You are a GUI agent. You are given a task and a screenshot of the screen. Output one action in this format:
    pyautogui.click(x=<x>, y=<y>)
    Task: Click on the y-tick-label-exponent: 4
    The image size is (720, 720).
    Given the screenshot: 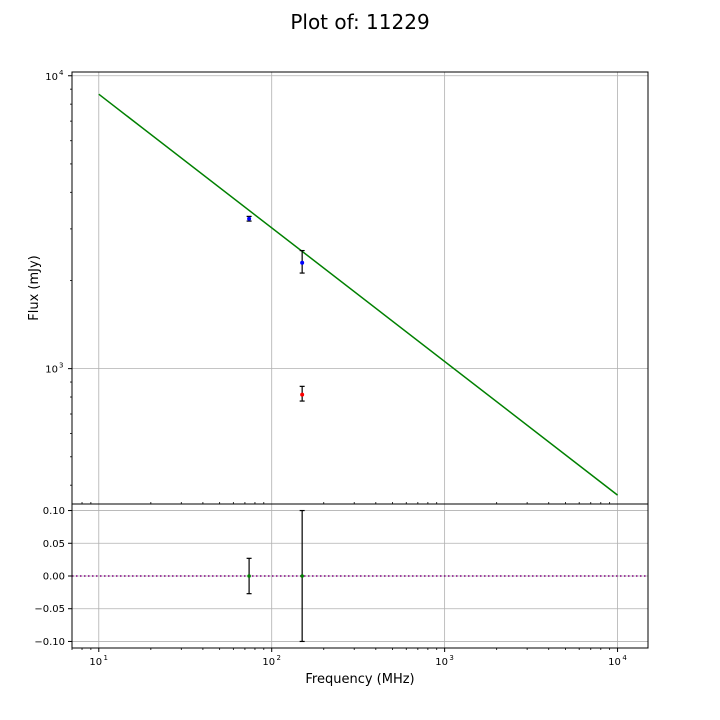 What is the action you would take?
    pyautogui.click(x=61, y=73)
    